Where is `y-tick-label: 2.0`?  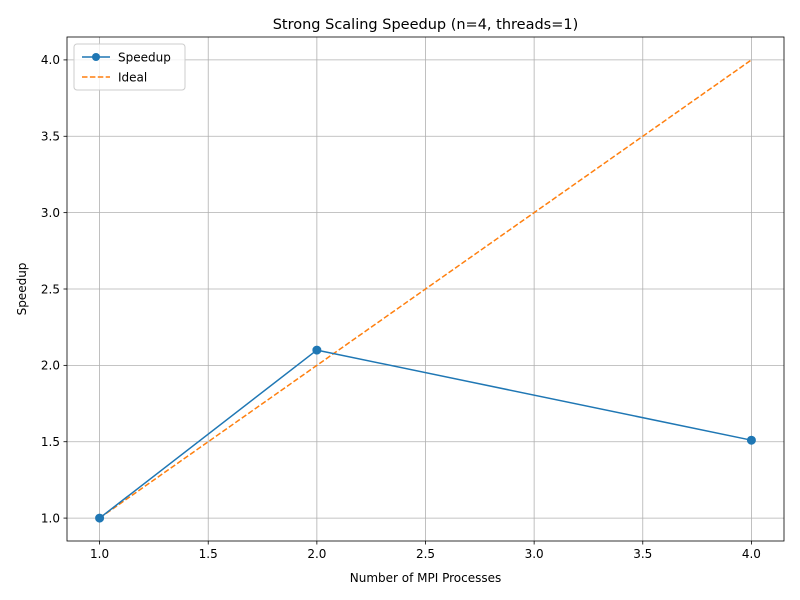 y-tick-label: 2.0 is located at coordinates (50, 366).